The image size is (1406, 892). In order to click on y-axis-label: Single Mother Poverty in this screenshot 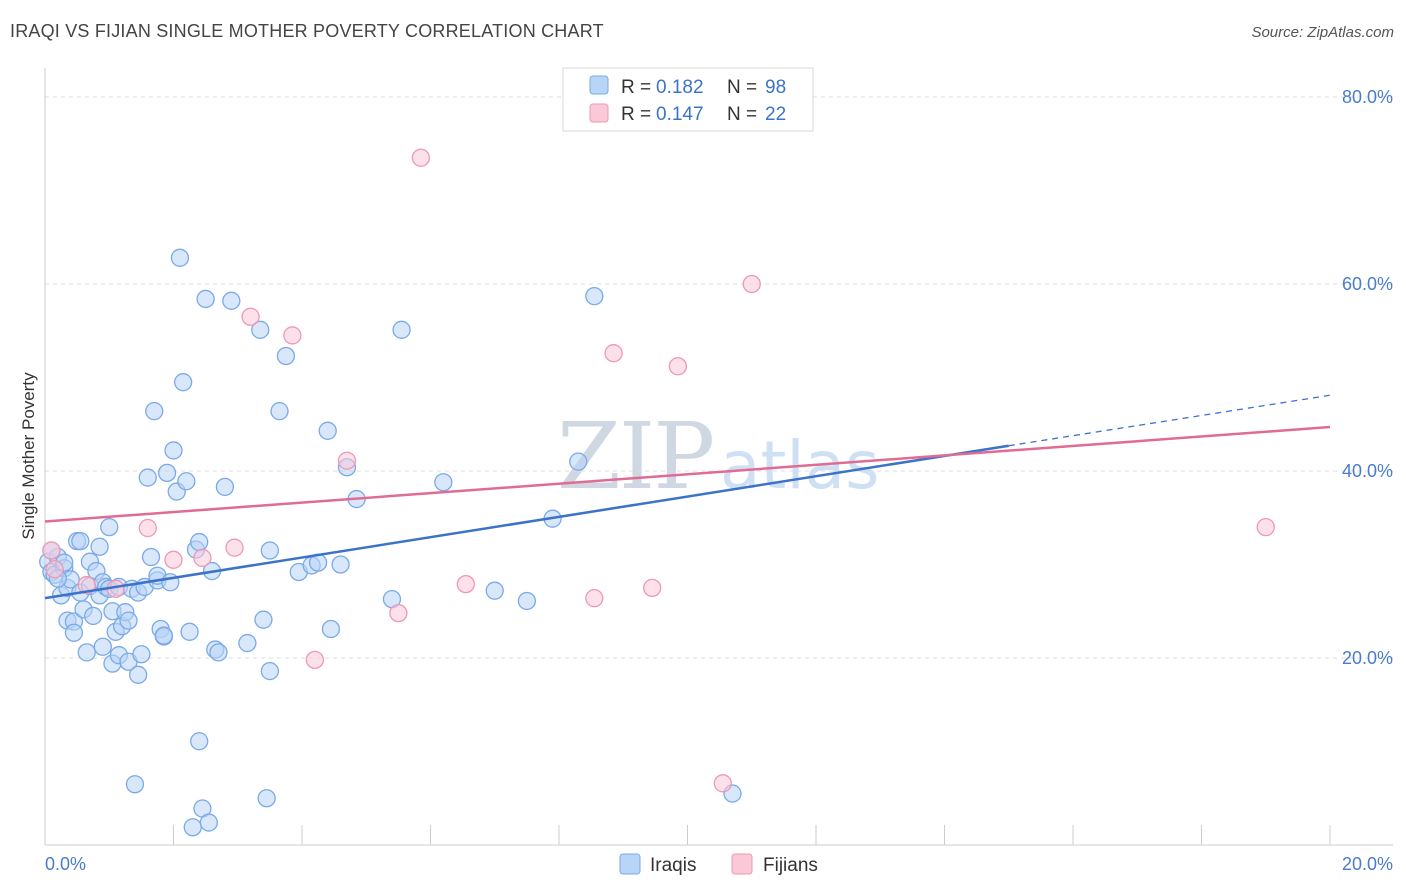, I will do `click(28, 456)`.